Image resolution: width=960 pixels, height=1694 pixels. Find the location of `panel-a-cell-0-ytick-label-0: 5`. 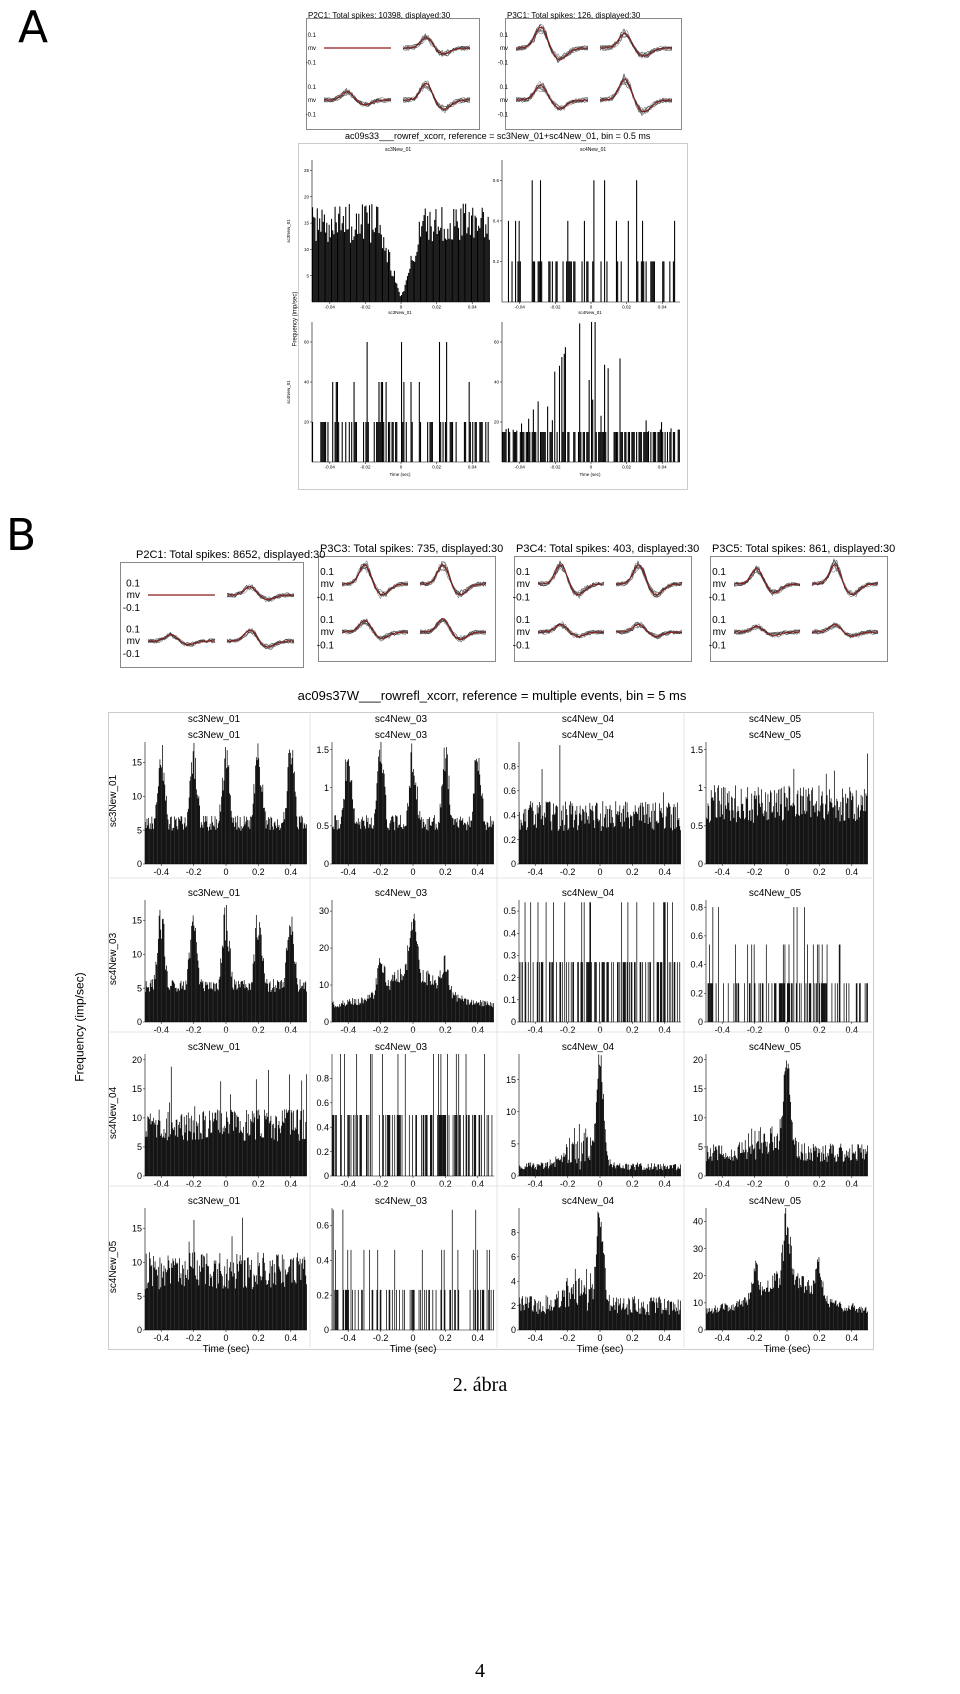

panel-a-cell-0-ytick-label-0: 5 is located at coordinates (307, 275).